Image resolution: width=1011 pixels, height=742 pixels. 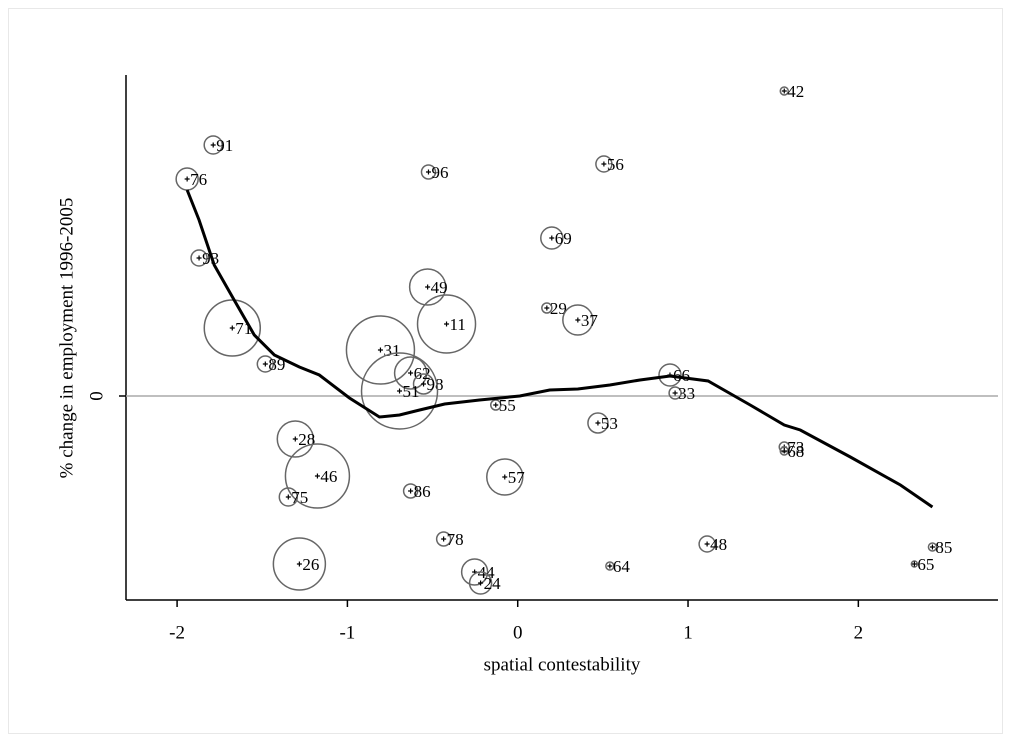 What do you see at coordinates (458, 324) in the screenshot?
I see `point-label: 11` at bounding box center [458, 324].